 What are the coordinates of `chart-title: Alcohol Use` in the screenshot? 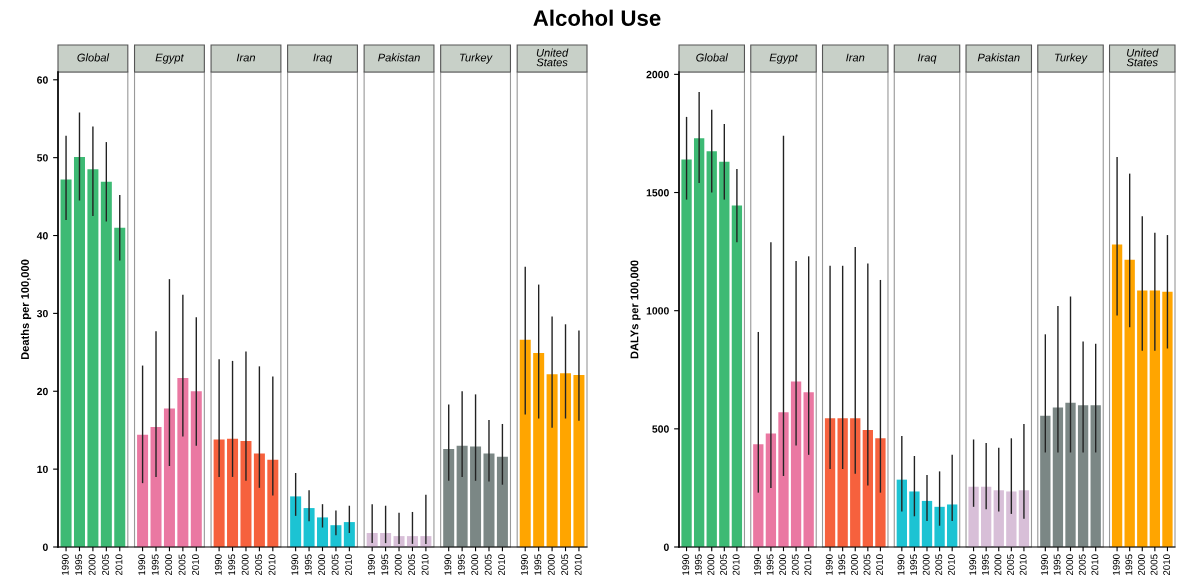 It's located at (597, 17).